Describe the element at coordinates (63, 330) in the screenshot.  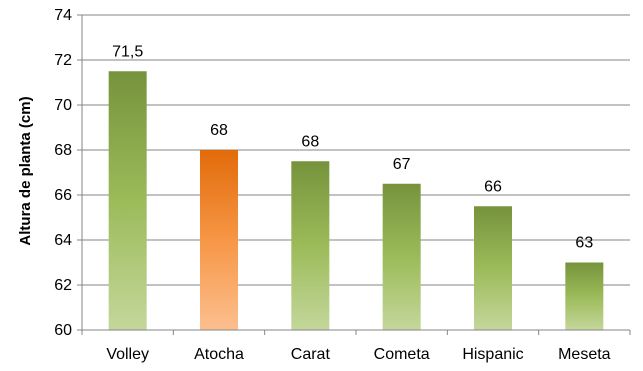
I see `y-tick-label: 60` at that location.